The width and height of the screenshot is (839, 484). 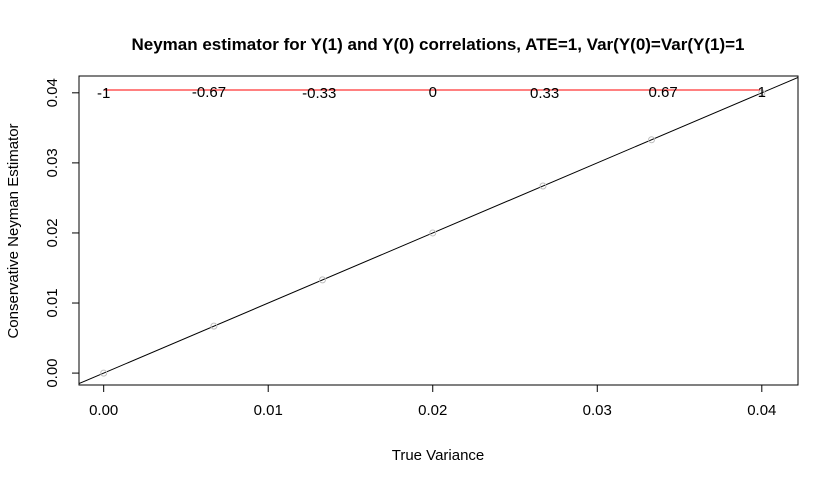 I want to click on x-tick-label: 0.01, so click(x=268, y=410).